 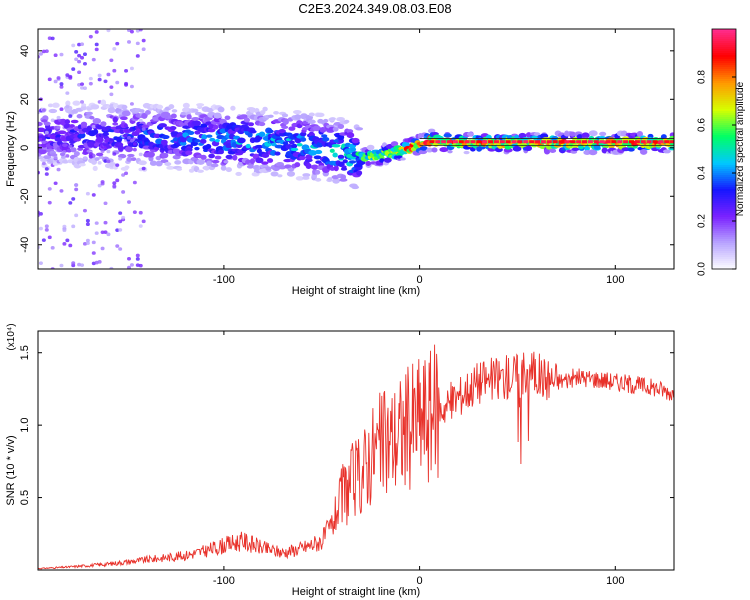 I want to click on colorbar-tick-label: 0.0, so click(x=702, y=269).